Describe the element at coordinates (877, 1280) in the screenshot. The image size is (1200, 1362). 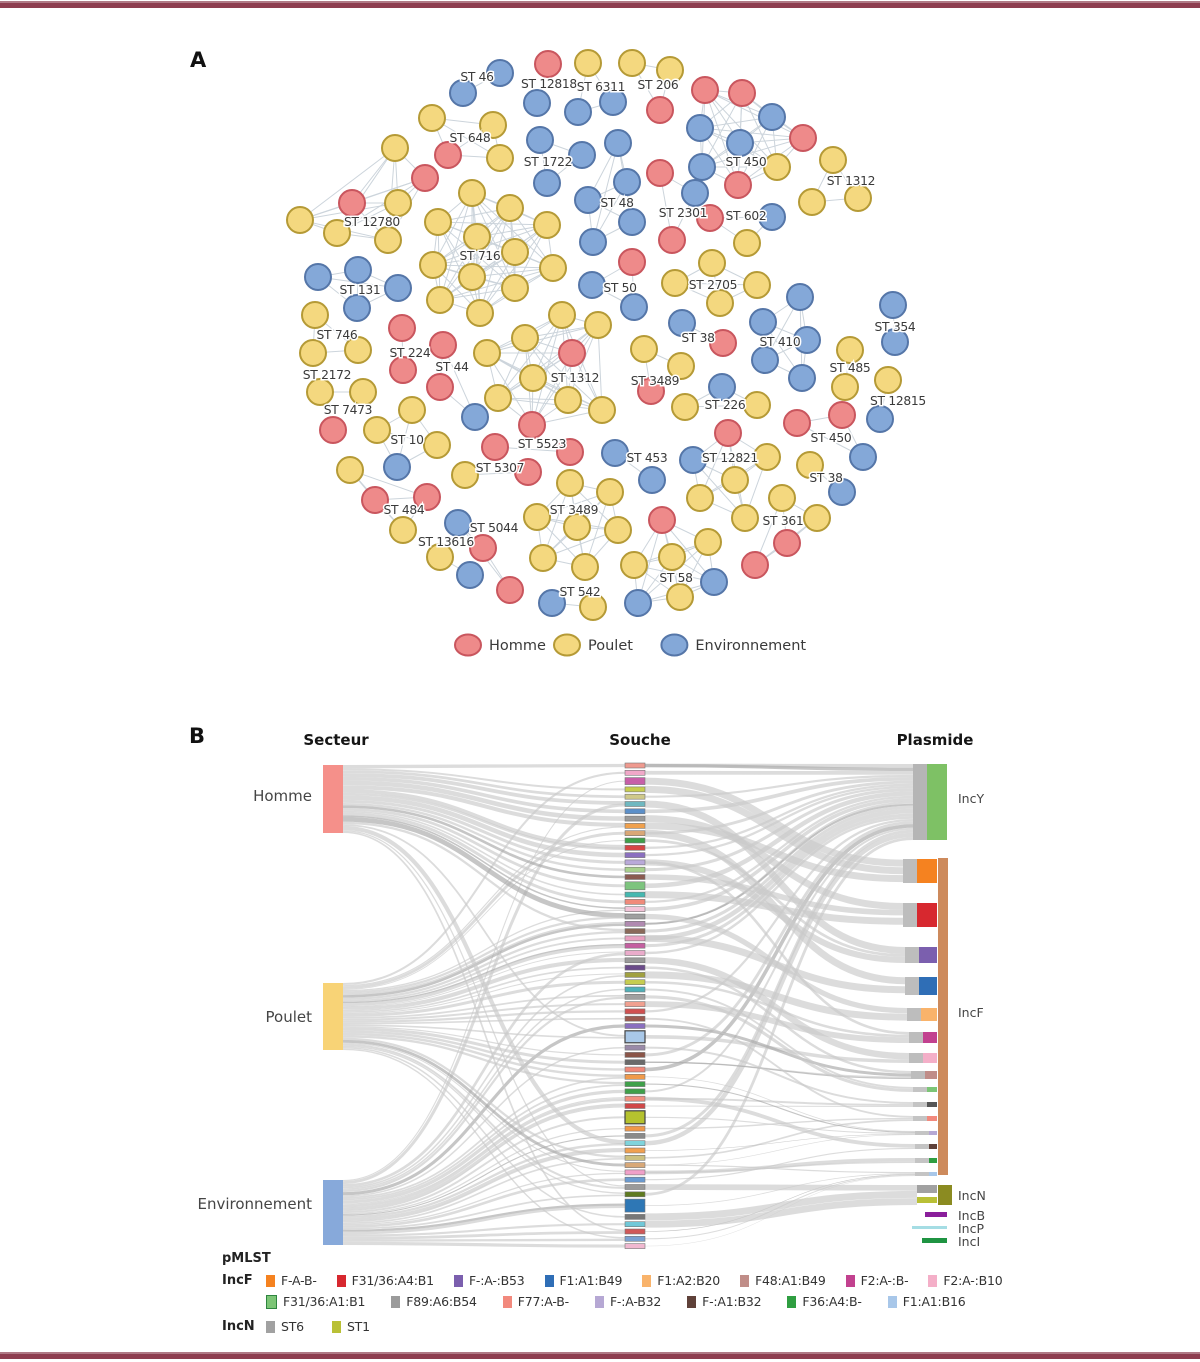
I see `pmlst-item: F2:A-:B-` at that location.